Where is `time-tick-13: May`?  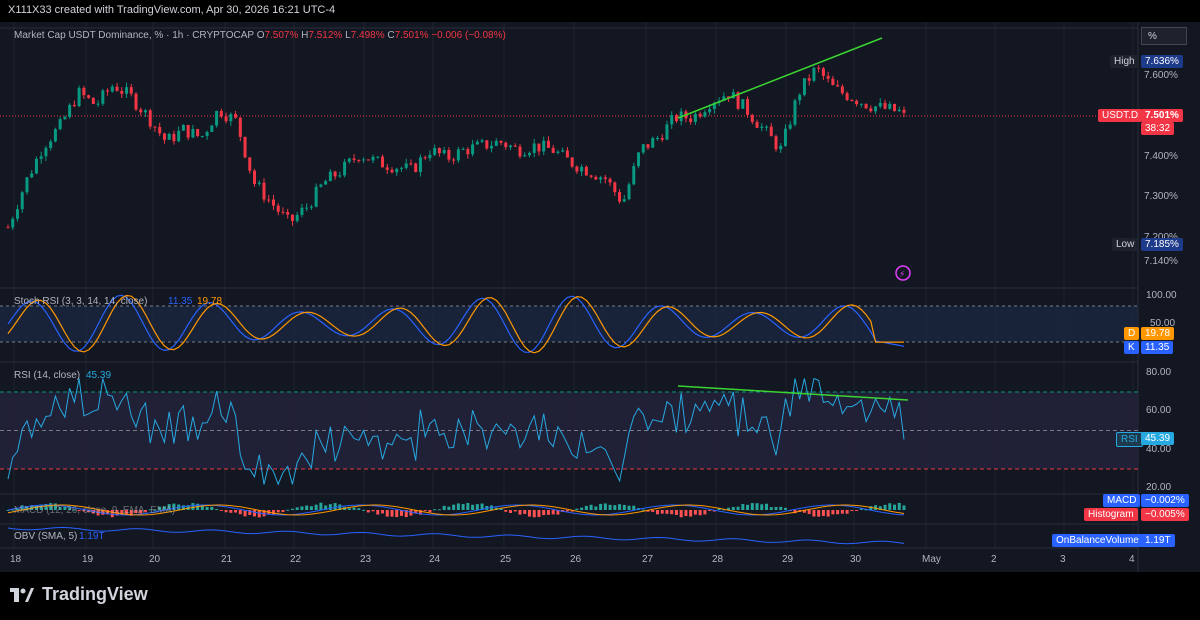 time-tick-13: May is located at coordinates (931, 559).